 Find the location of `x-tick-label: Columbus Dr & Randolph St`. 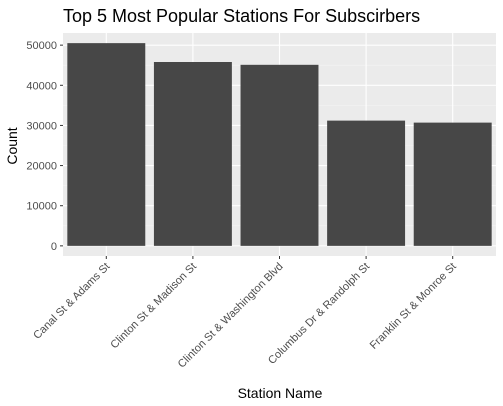

x-tick-label: Columbus Dr & Randolph St is located at coordinates (319, 314).